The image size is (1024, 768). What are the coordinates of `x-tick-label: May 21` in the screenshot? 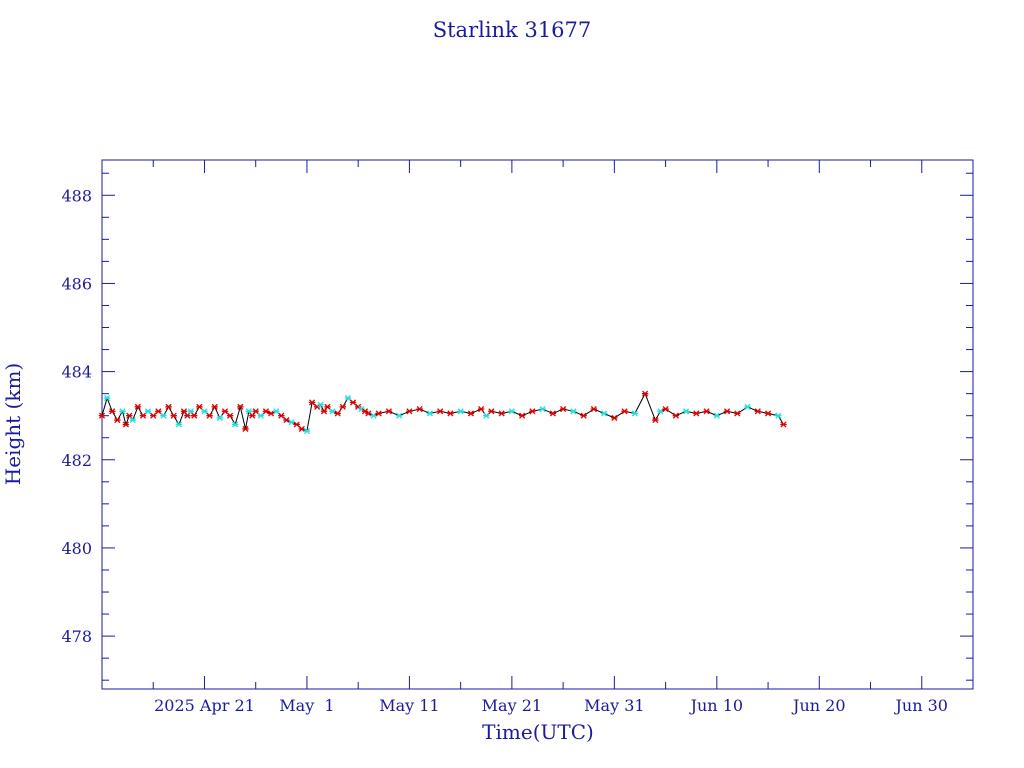 It's located at (512, 705).